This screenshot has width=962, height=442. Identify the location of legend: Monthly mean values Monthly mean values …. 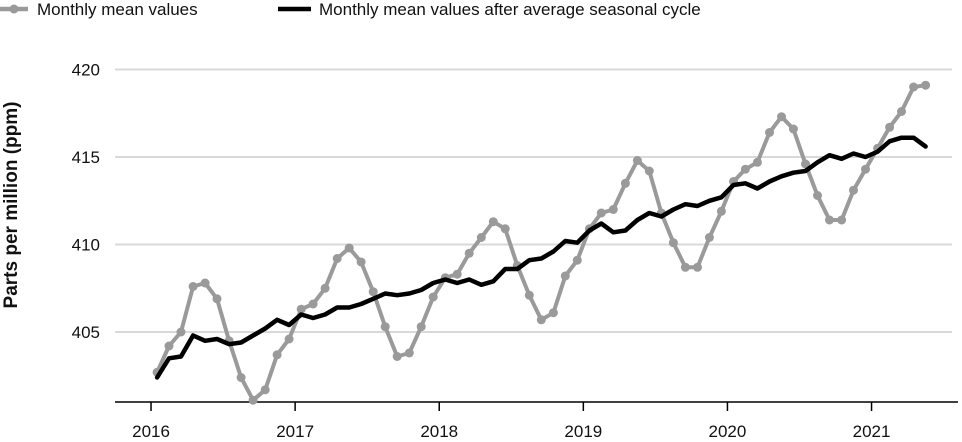
(350, 9).